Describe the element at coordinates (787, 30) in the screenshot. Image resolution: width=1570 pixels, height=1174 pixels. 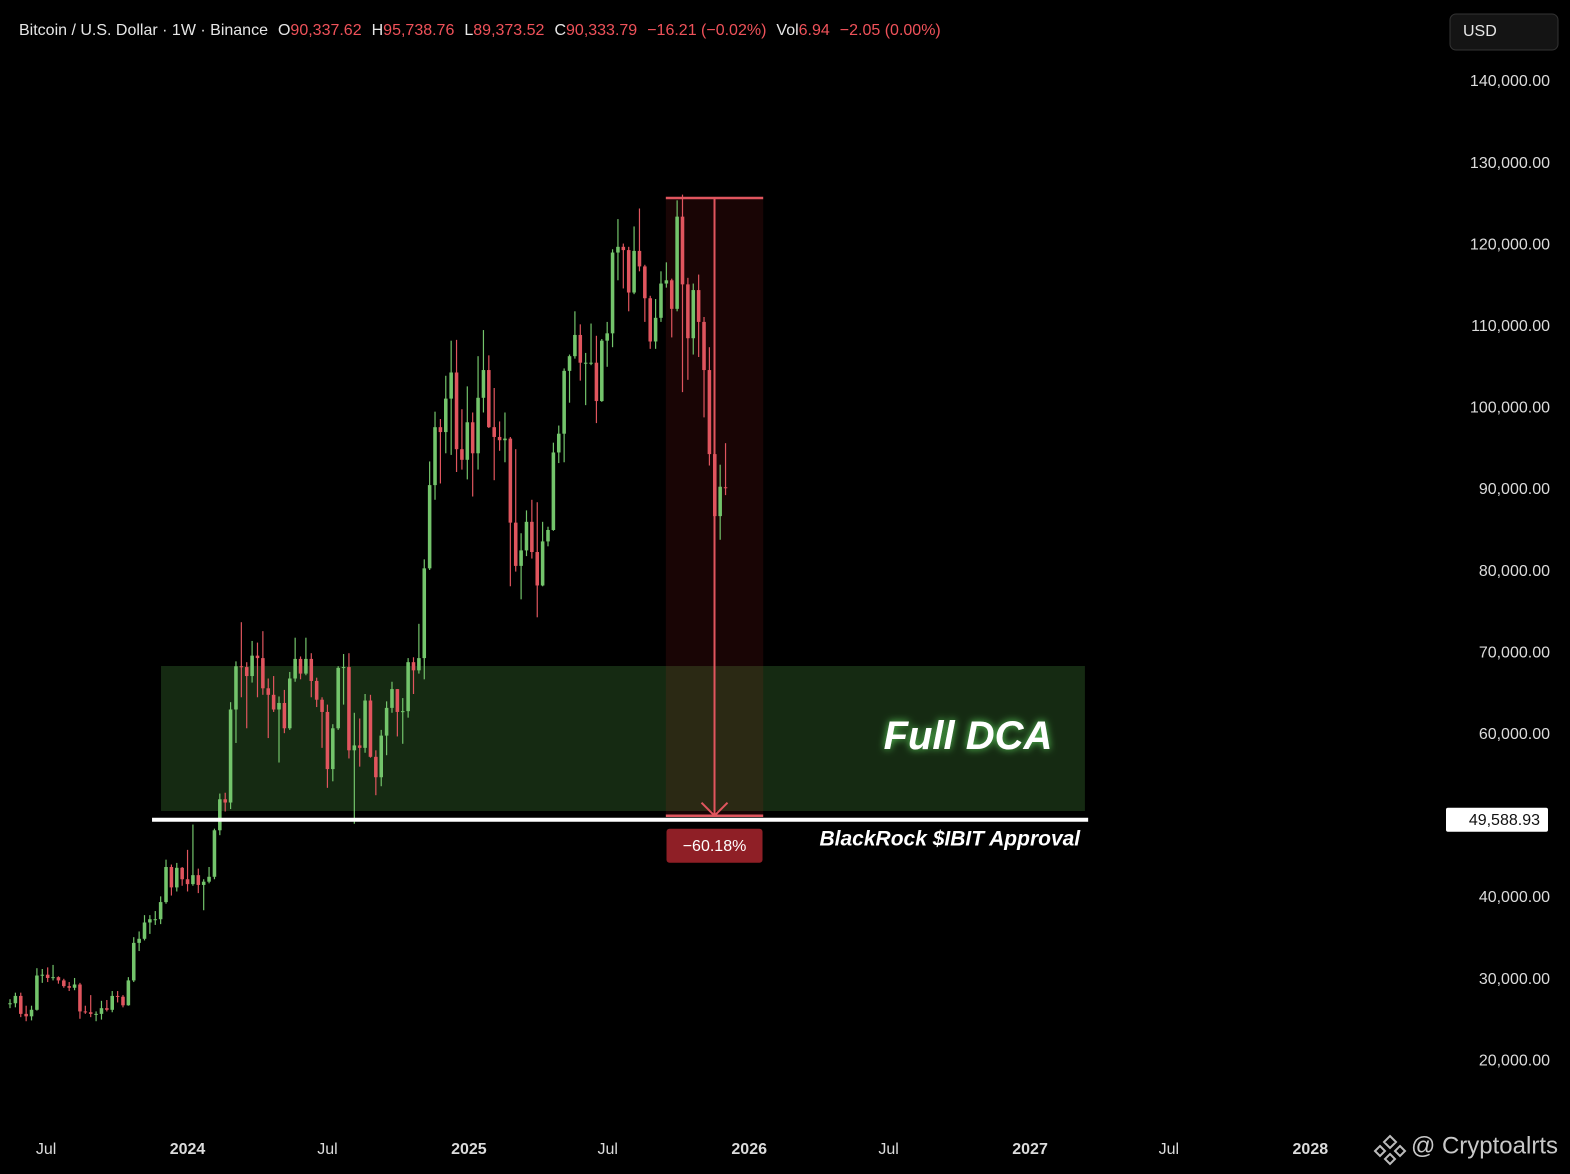
I see `vol-label: Vol` at that location.